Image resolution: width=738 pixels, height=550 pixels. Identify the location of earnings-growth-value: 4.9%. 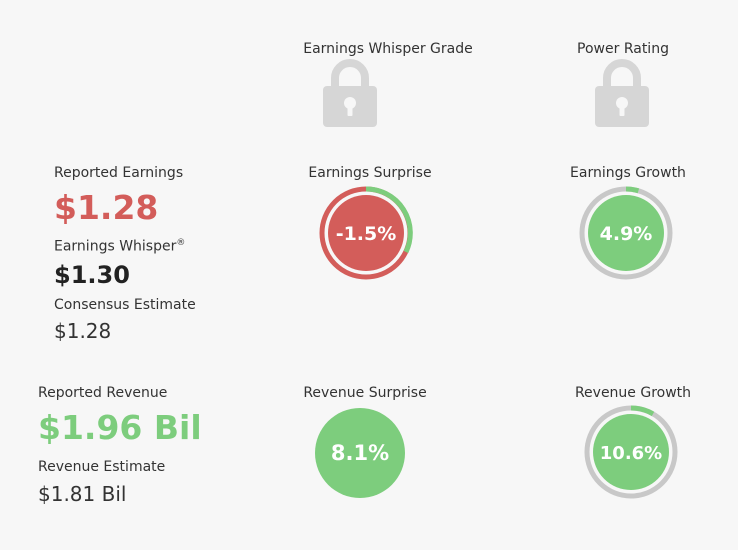
(626, 234).